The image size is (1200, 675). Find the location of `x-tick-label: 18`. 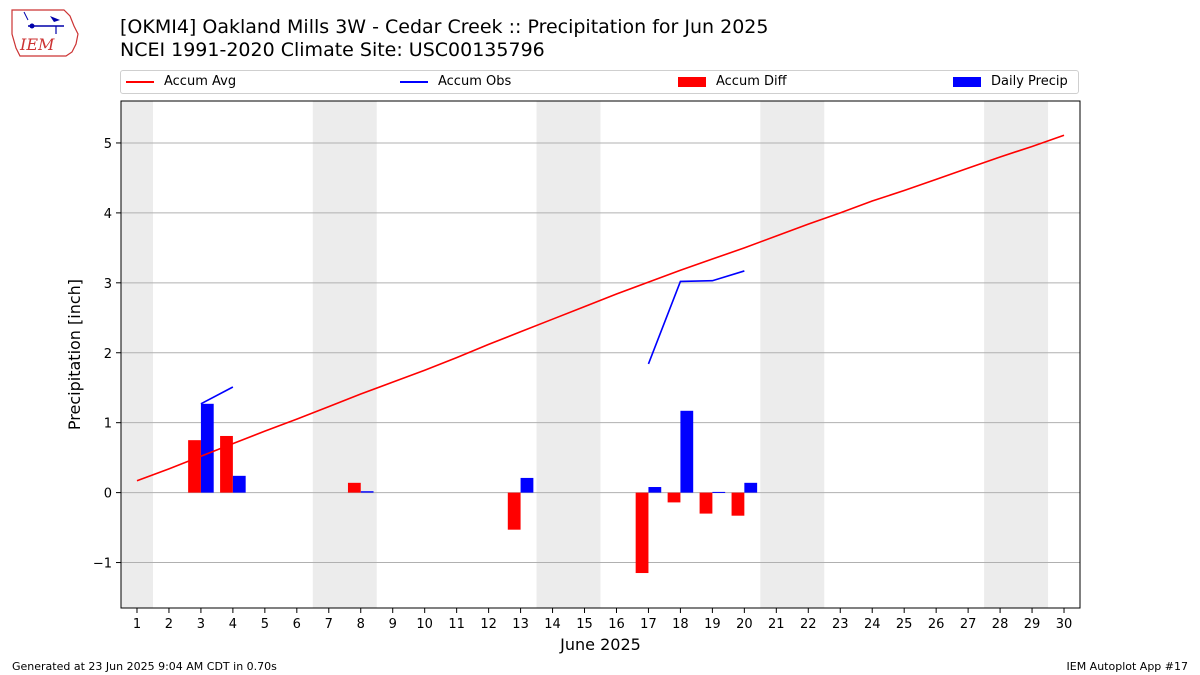

x-tick-label: 18 is located at coordinates (680, 624).